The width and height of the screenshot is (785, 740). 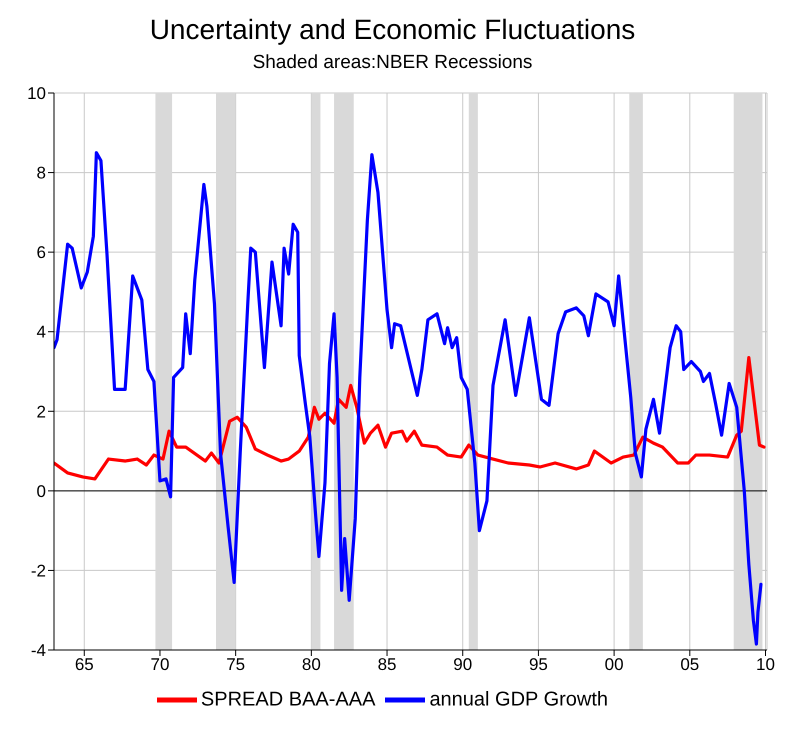 What do you see at coordinates (690, 664) in the screenshot?
I see `x-tick-label: 05` at bounding box center [690, 664].